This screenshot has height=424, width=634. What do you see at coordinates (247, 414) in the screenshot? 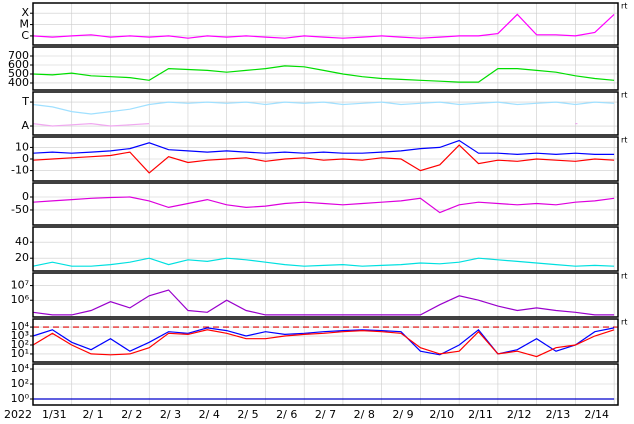
I see `x-tick-label: 2/ 5` at bounding box center [247, 414].